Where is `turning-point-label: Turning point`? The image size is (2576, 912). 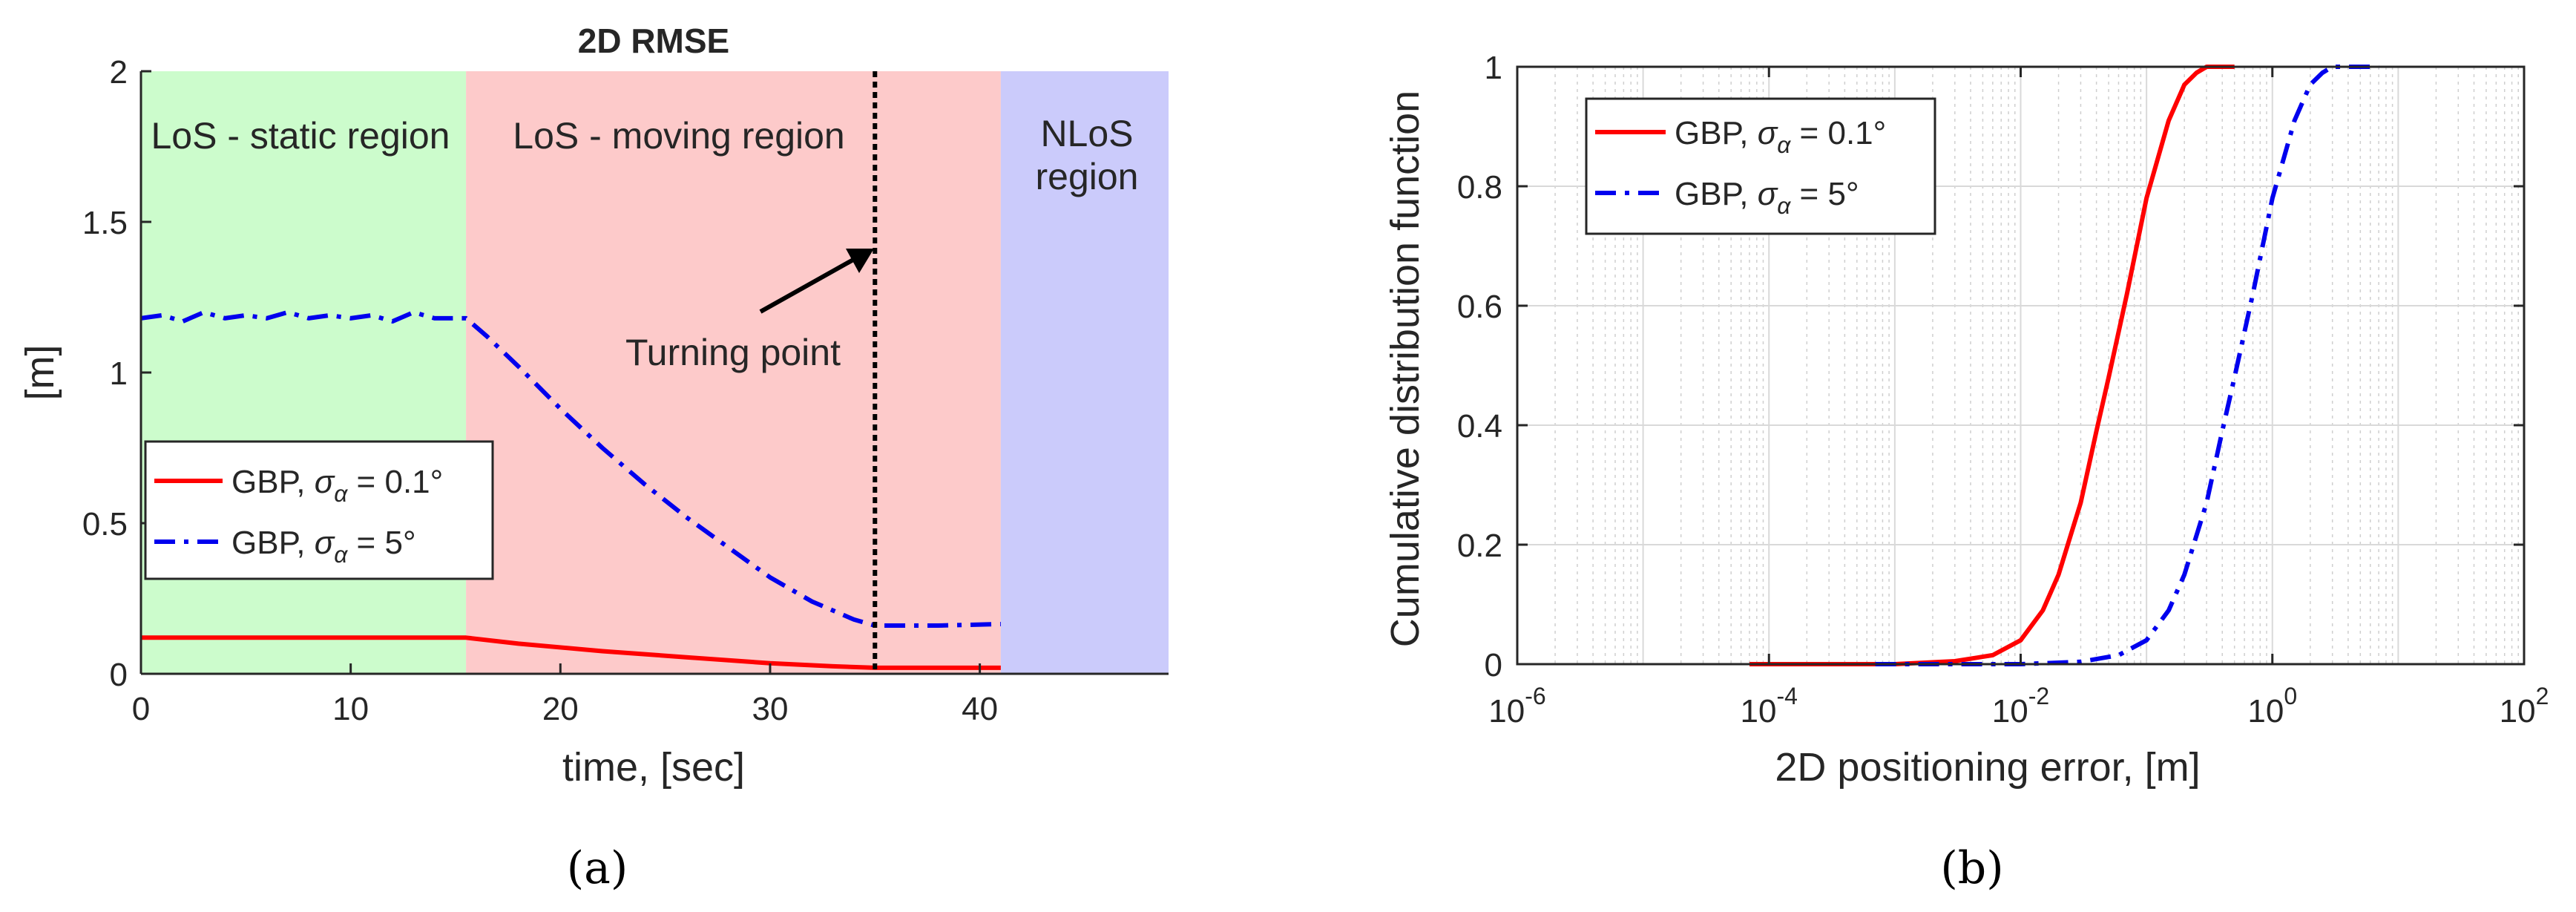
turning-point-label: Turning point is located at coordinates (733, 352).